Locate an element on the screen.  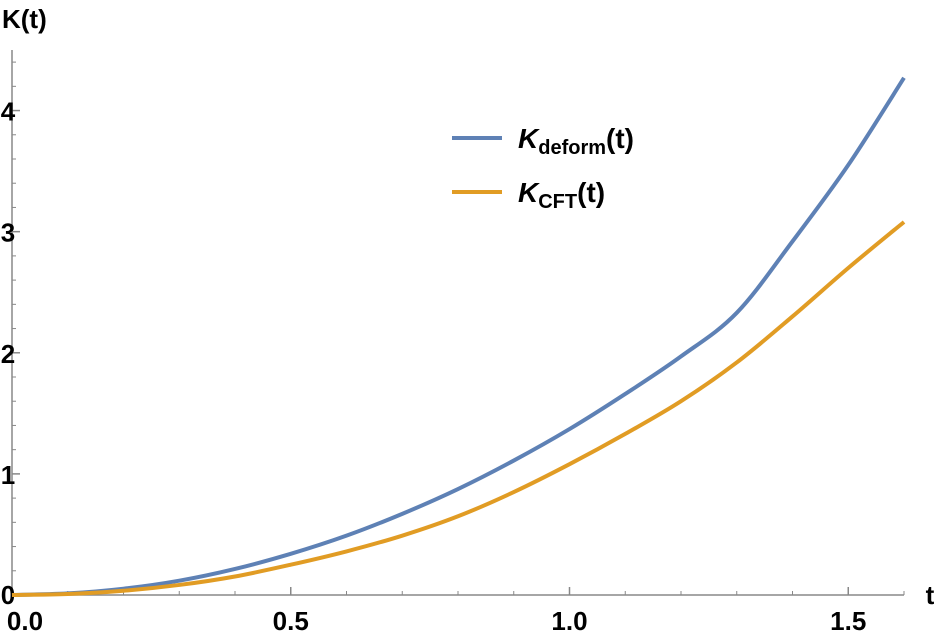
x-tick-label: 0.5 is located at coordinates (291, 621).